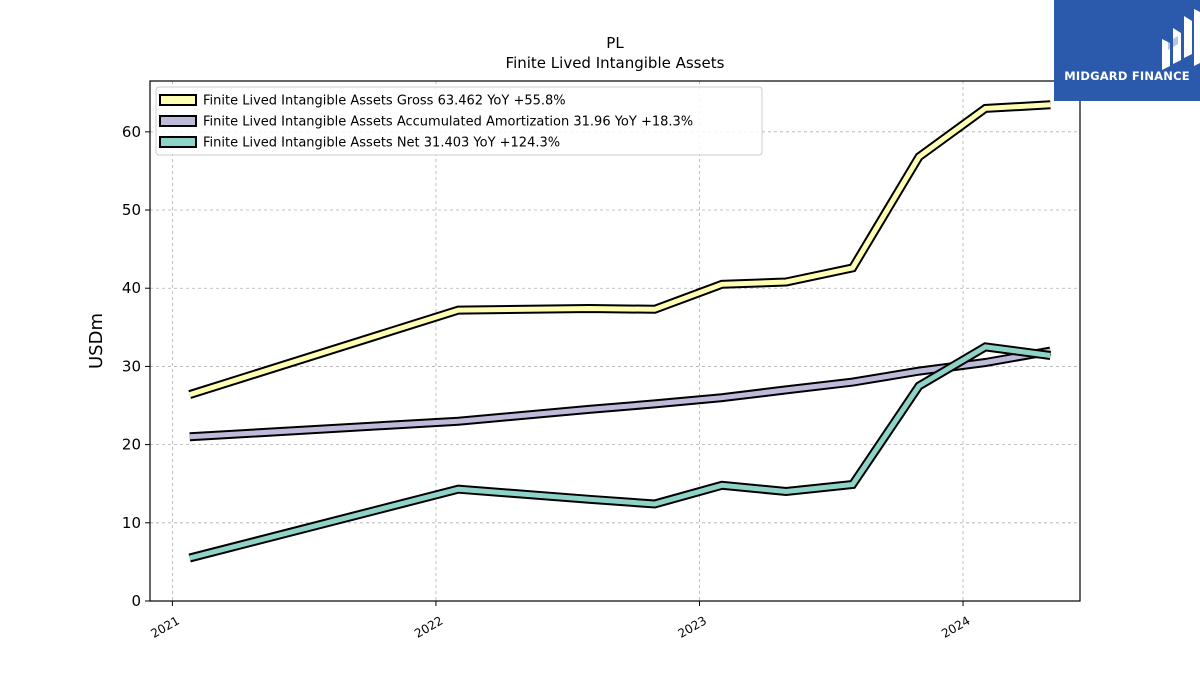 Image resolution: width=1200 pixels, height=675 pixels. I want to click on chart-subtitle: Finite Lived Intangible Assets, so click(615, 63).